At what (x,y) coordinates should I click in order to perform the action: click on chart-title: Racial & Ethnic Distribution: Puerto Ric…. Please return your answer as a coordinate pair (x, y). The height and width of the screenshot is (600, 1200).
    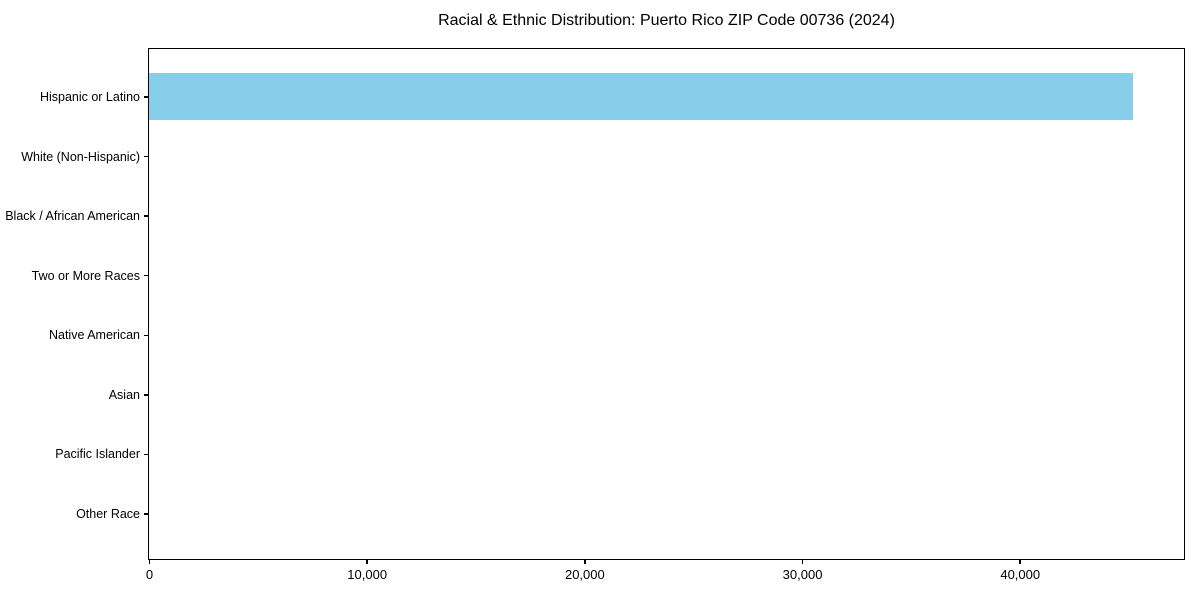
    Looking at the image, I should click on (666, 20).